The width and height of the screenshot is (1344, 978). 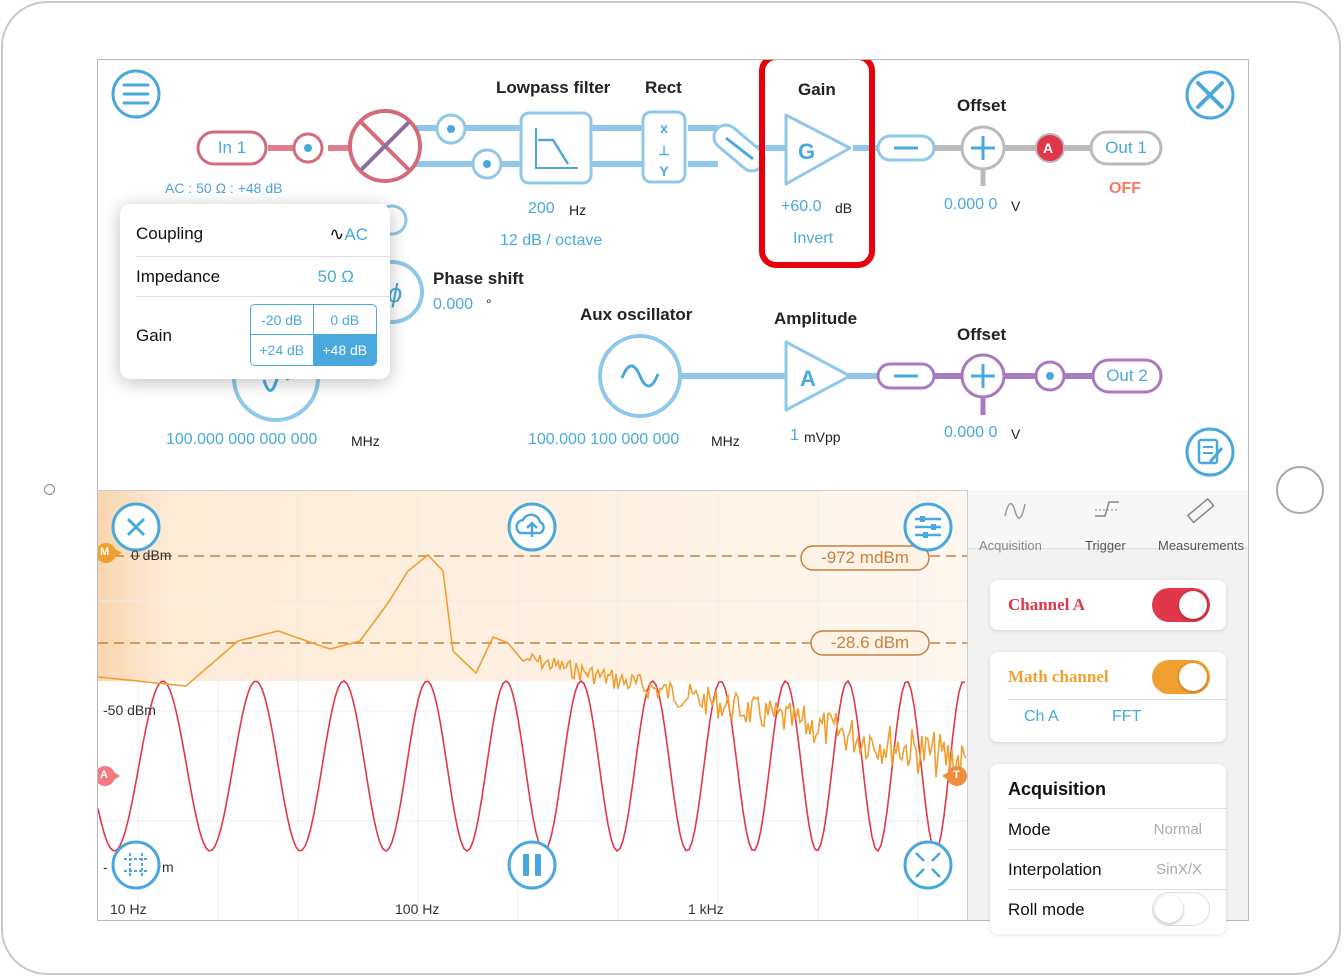 What do you see at coordinates (1210, 95) in the screenshot?
I see `tools-icon` at bounding box center [1210, 95].